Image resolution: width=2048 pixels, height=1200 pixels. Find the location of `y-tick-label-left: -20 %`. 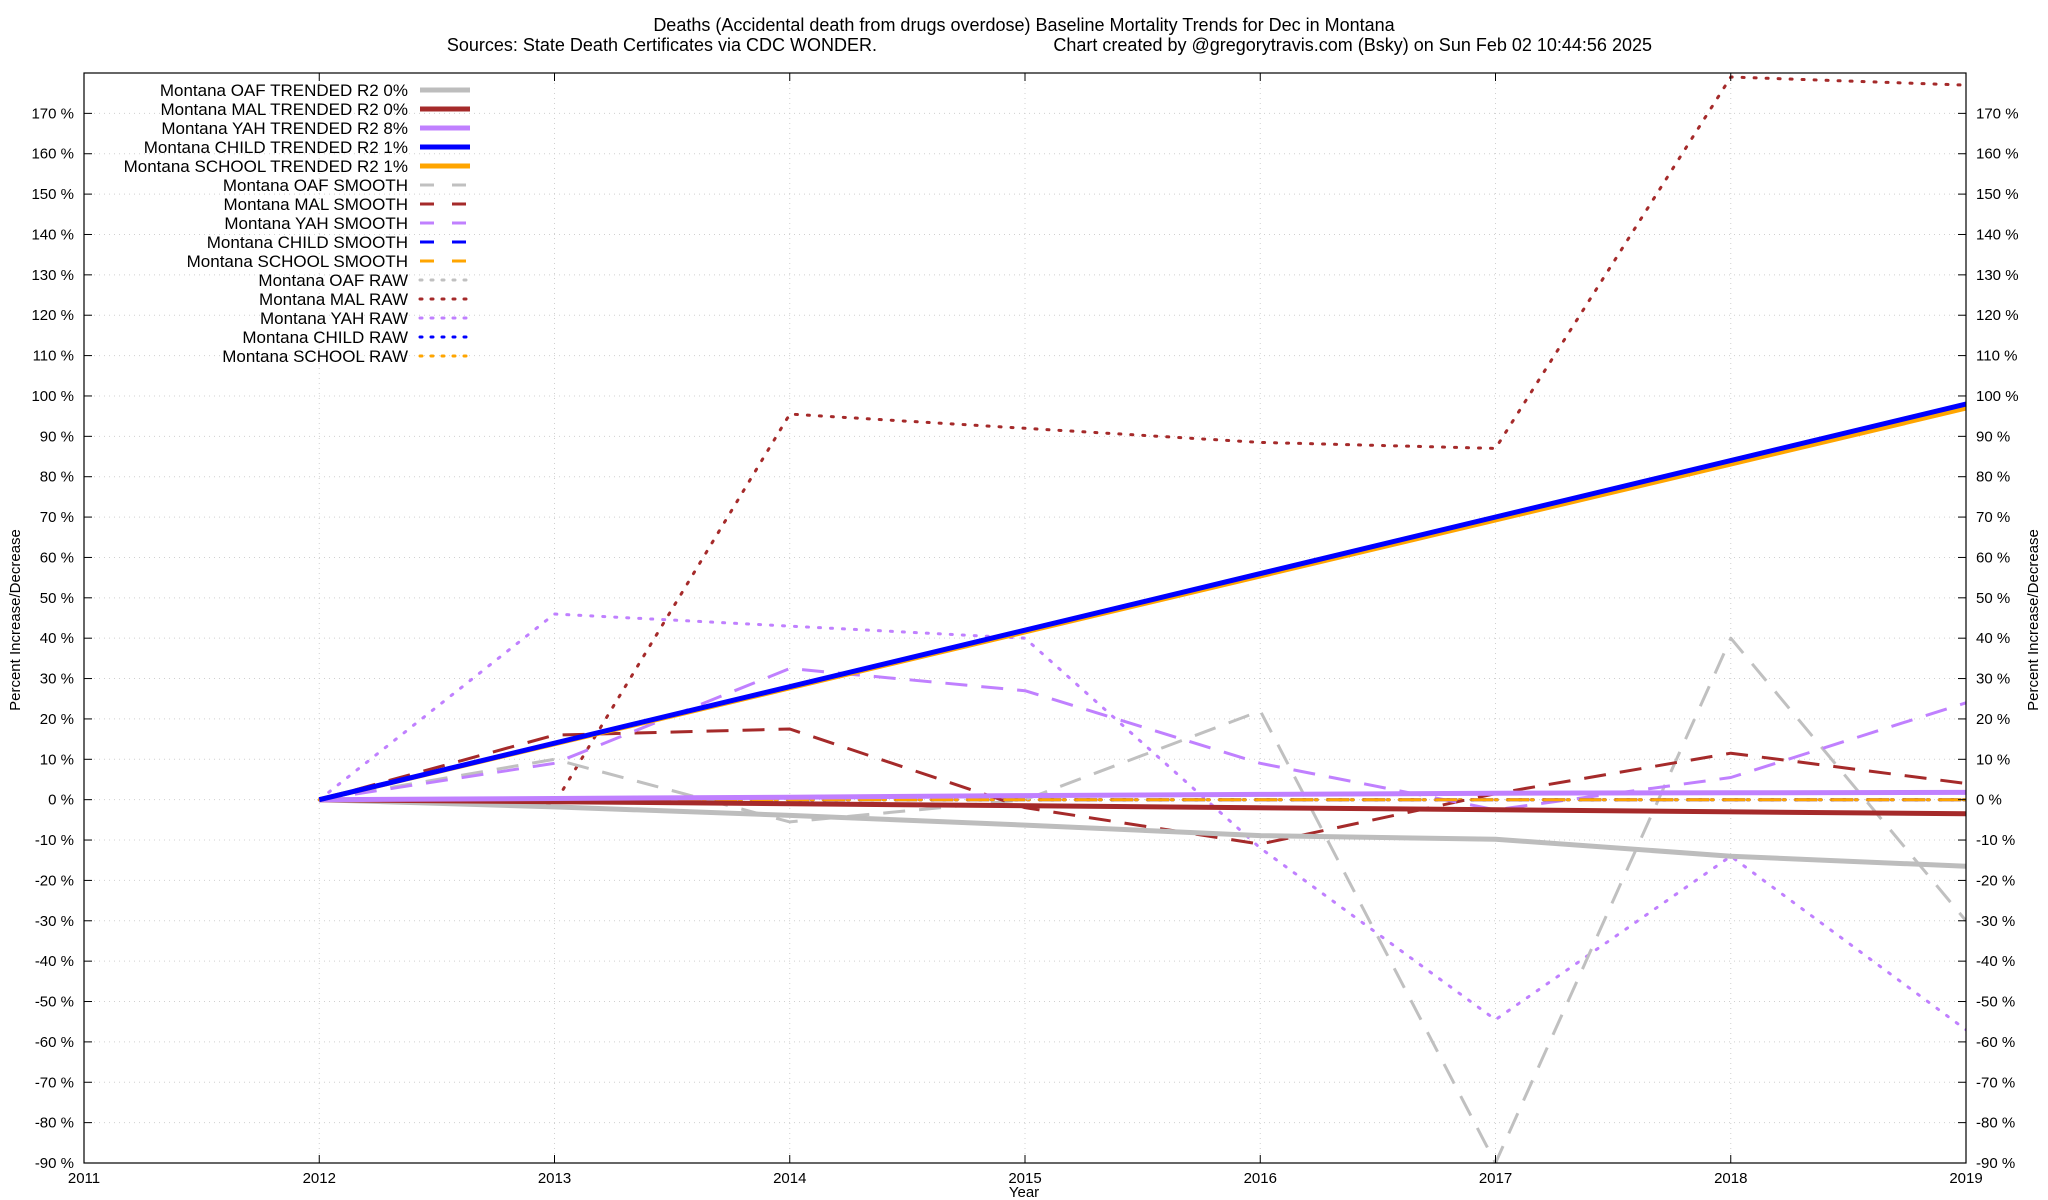

y-tick-label-left: -20 % is located at coordinates (54, 880).